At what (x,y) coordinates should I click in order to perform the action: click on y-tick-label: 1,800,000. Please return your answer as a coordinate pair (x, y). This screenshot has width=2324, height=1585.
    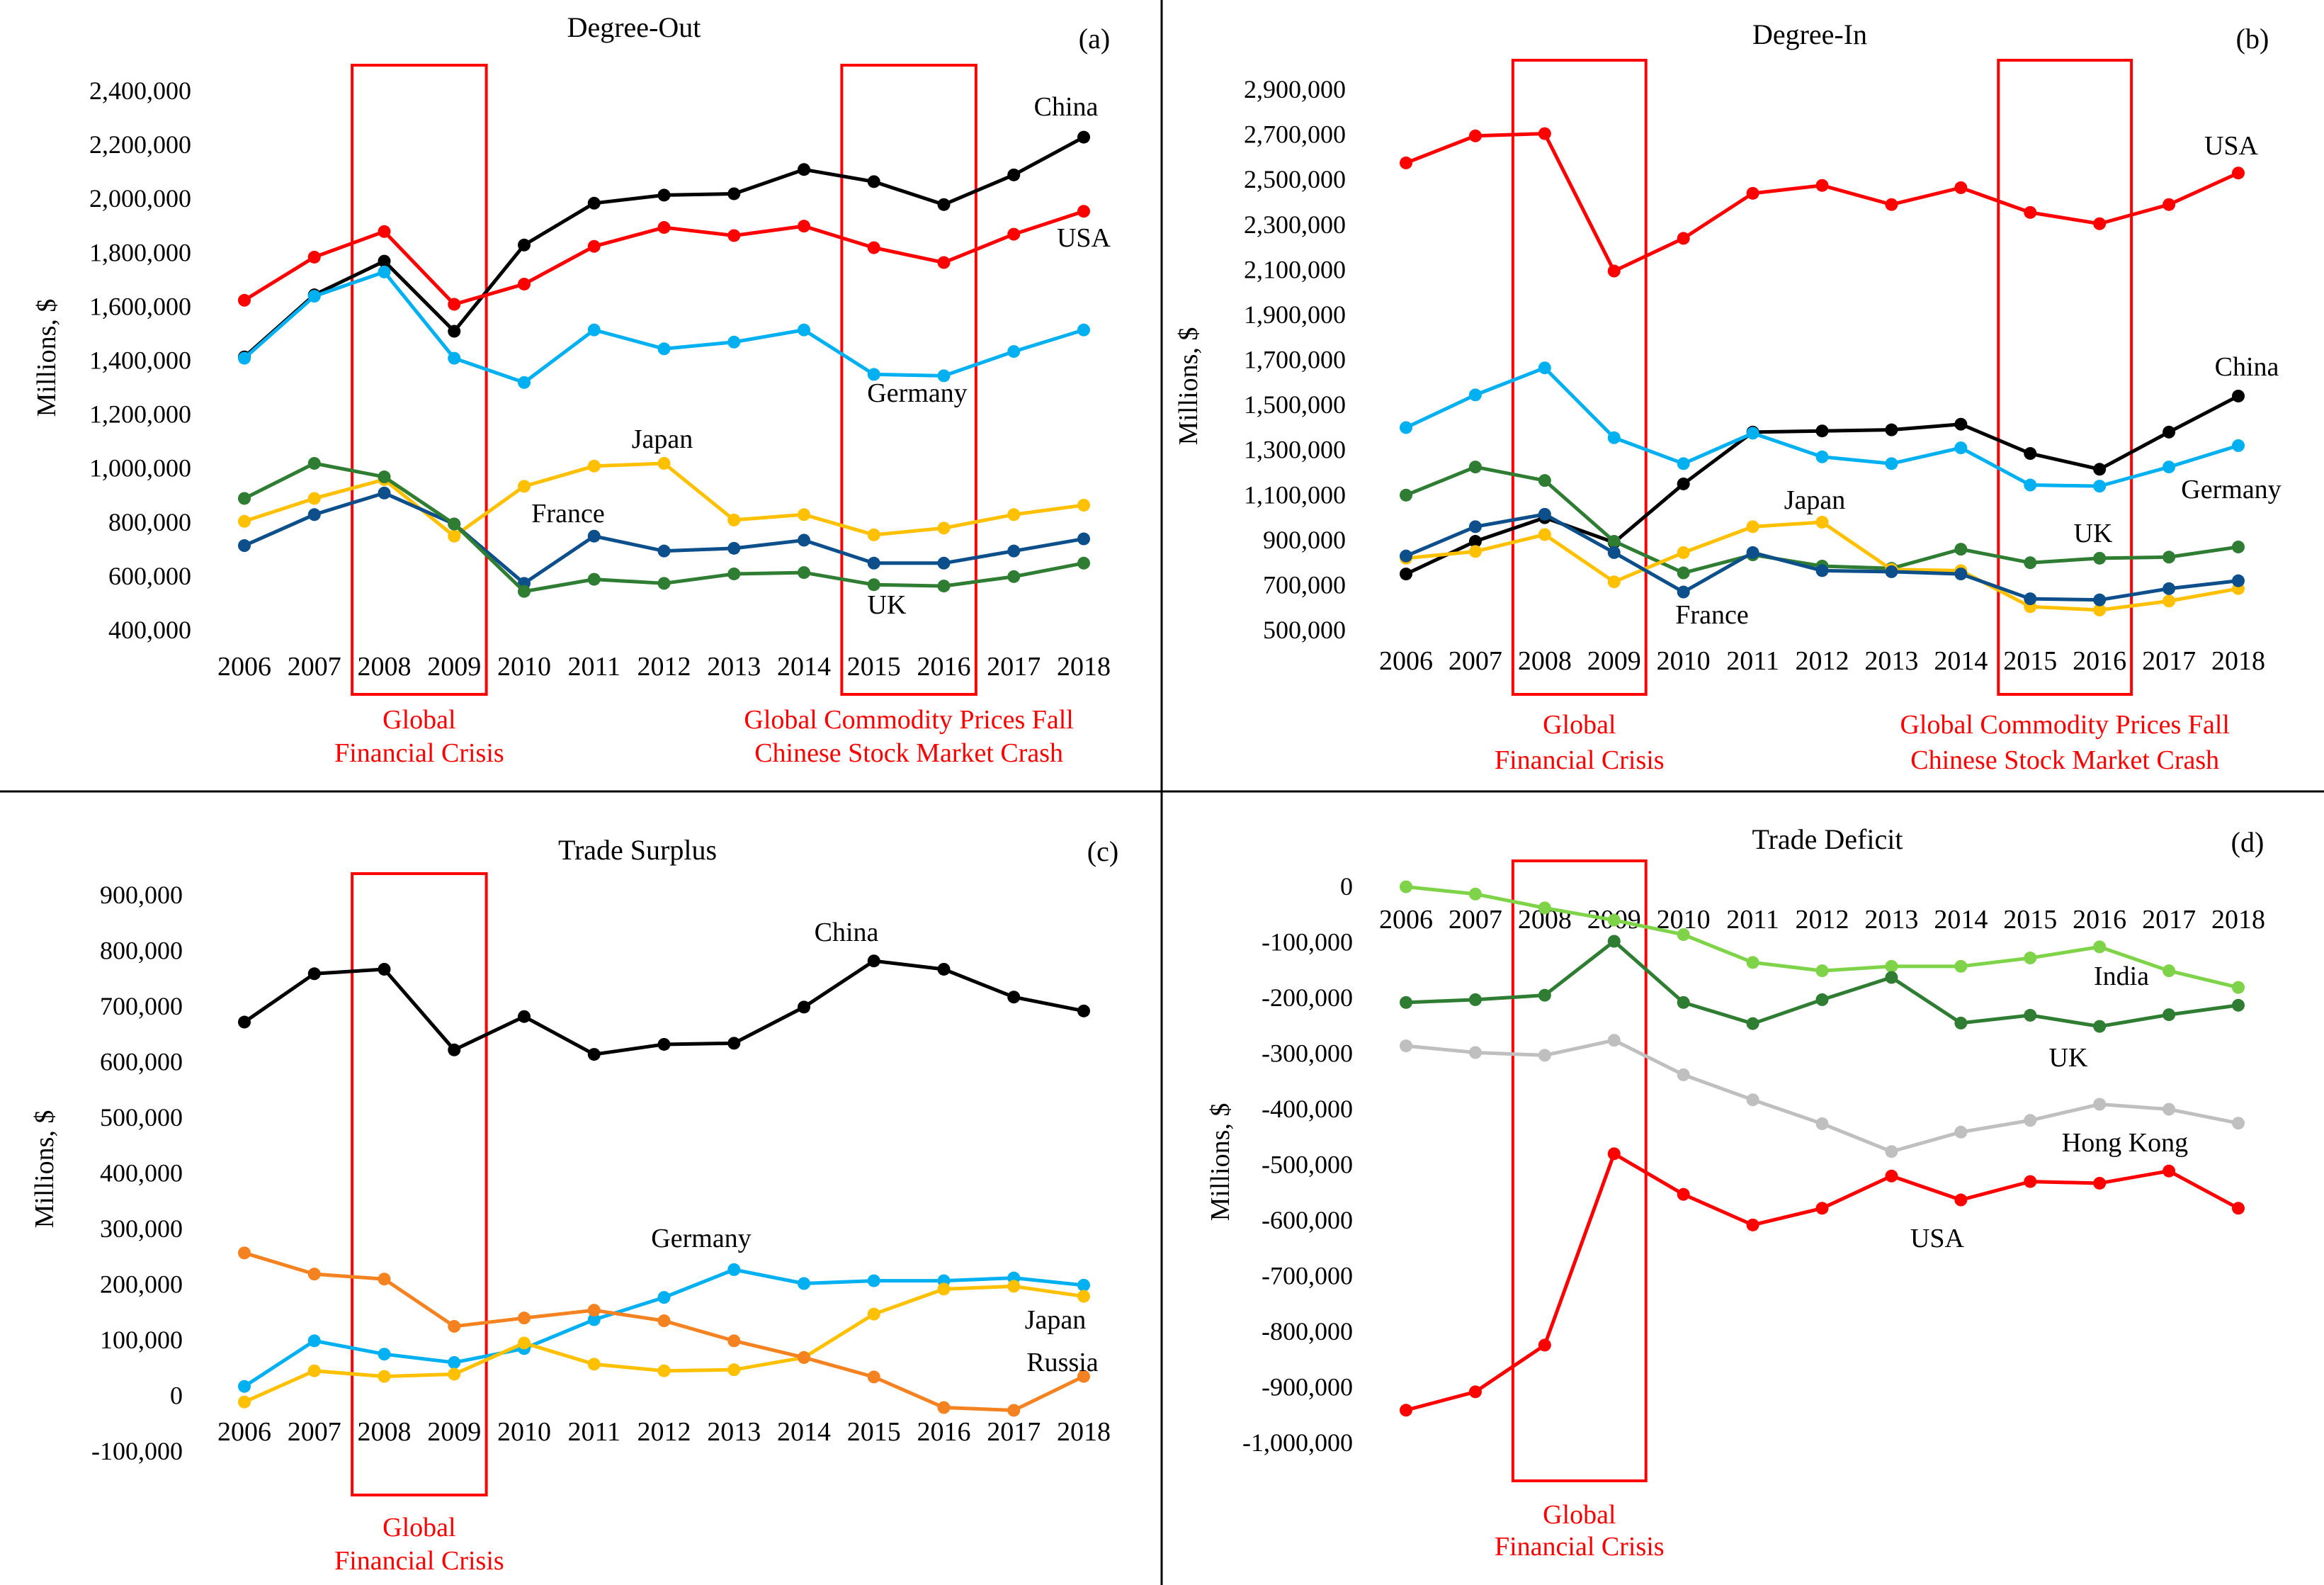
    Looking at the image, I should click on (140, 252).